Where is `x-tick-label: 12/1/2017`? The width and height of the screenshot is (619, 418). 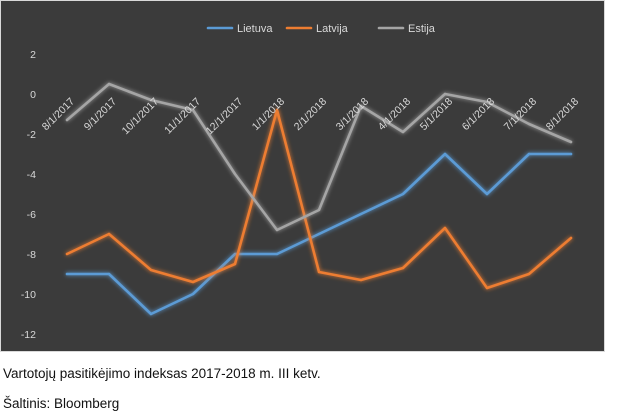 x-tick-label: 12/1/2017 is located at coordinates (225, 117).